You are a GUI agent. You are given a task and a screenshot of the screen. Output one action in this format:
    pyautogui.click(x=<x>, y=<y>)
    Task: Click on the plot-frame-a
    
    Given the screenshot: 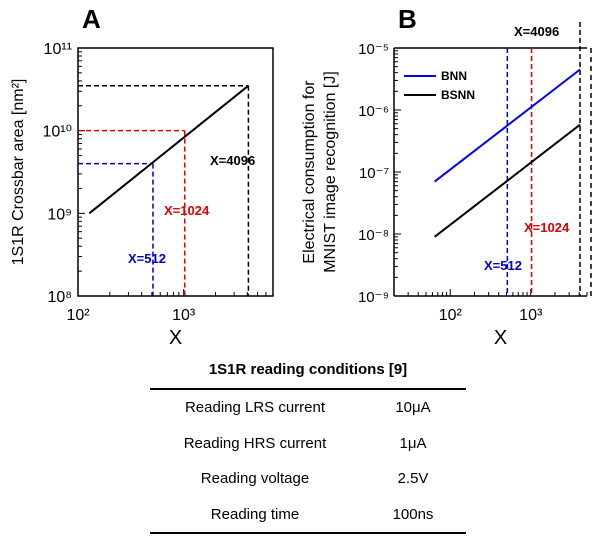 What is the action you would take?
    pyautogui.click(x=175, y=172)
    